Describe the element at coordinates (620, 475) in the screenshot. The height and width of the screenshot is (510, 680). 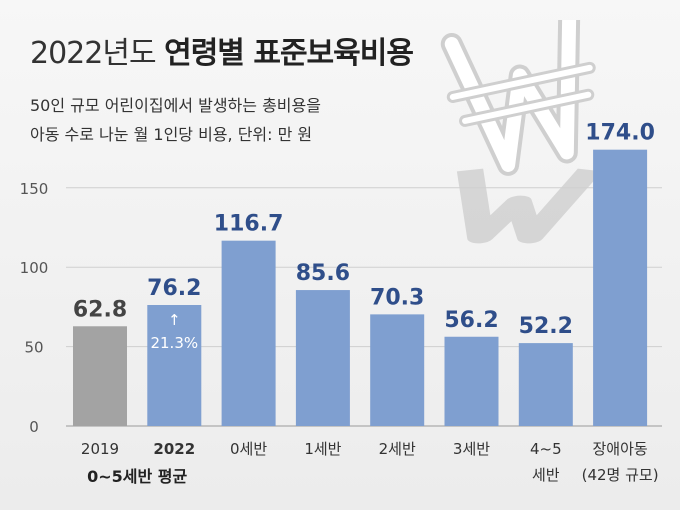
I see `x-tick-label-line2: (42명 규모)` at that location.